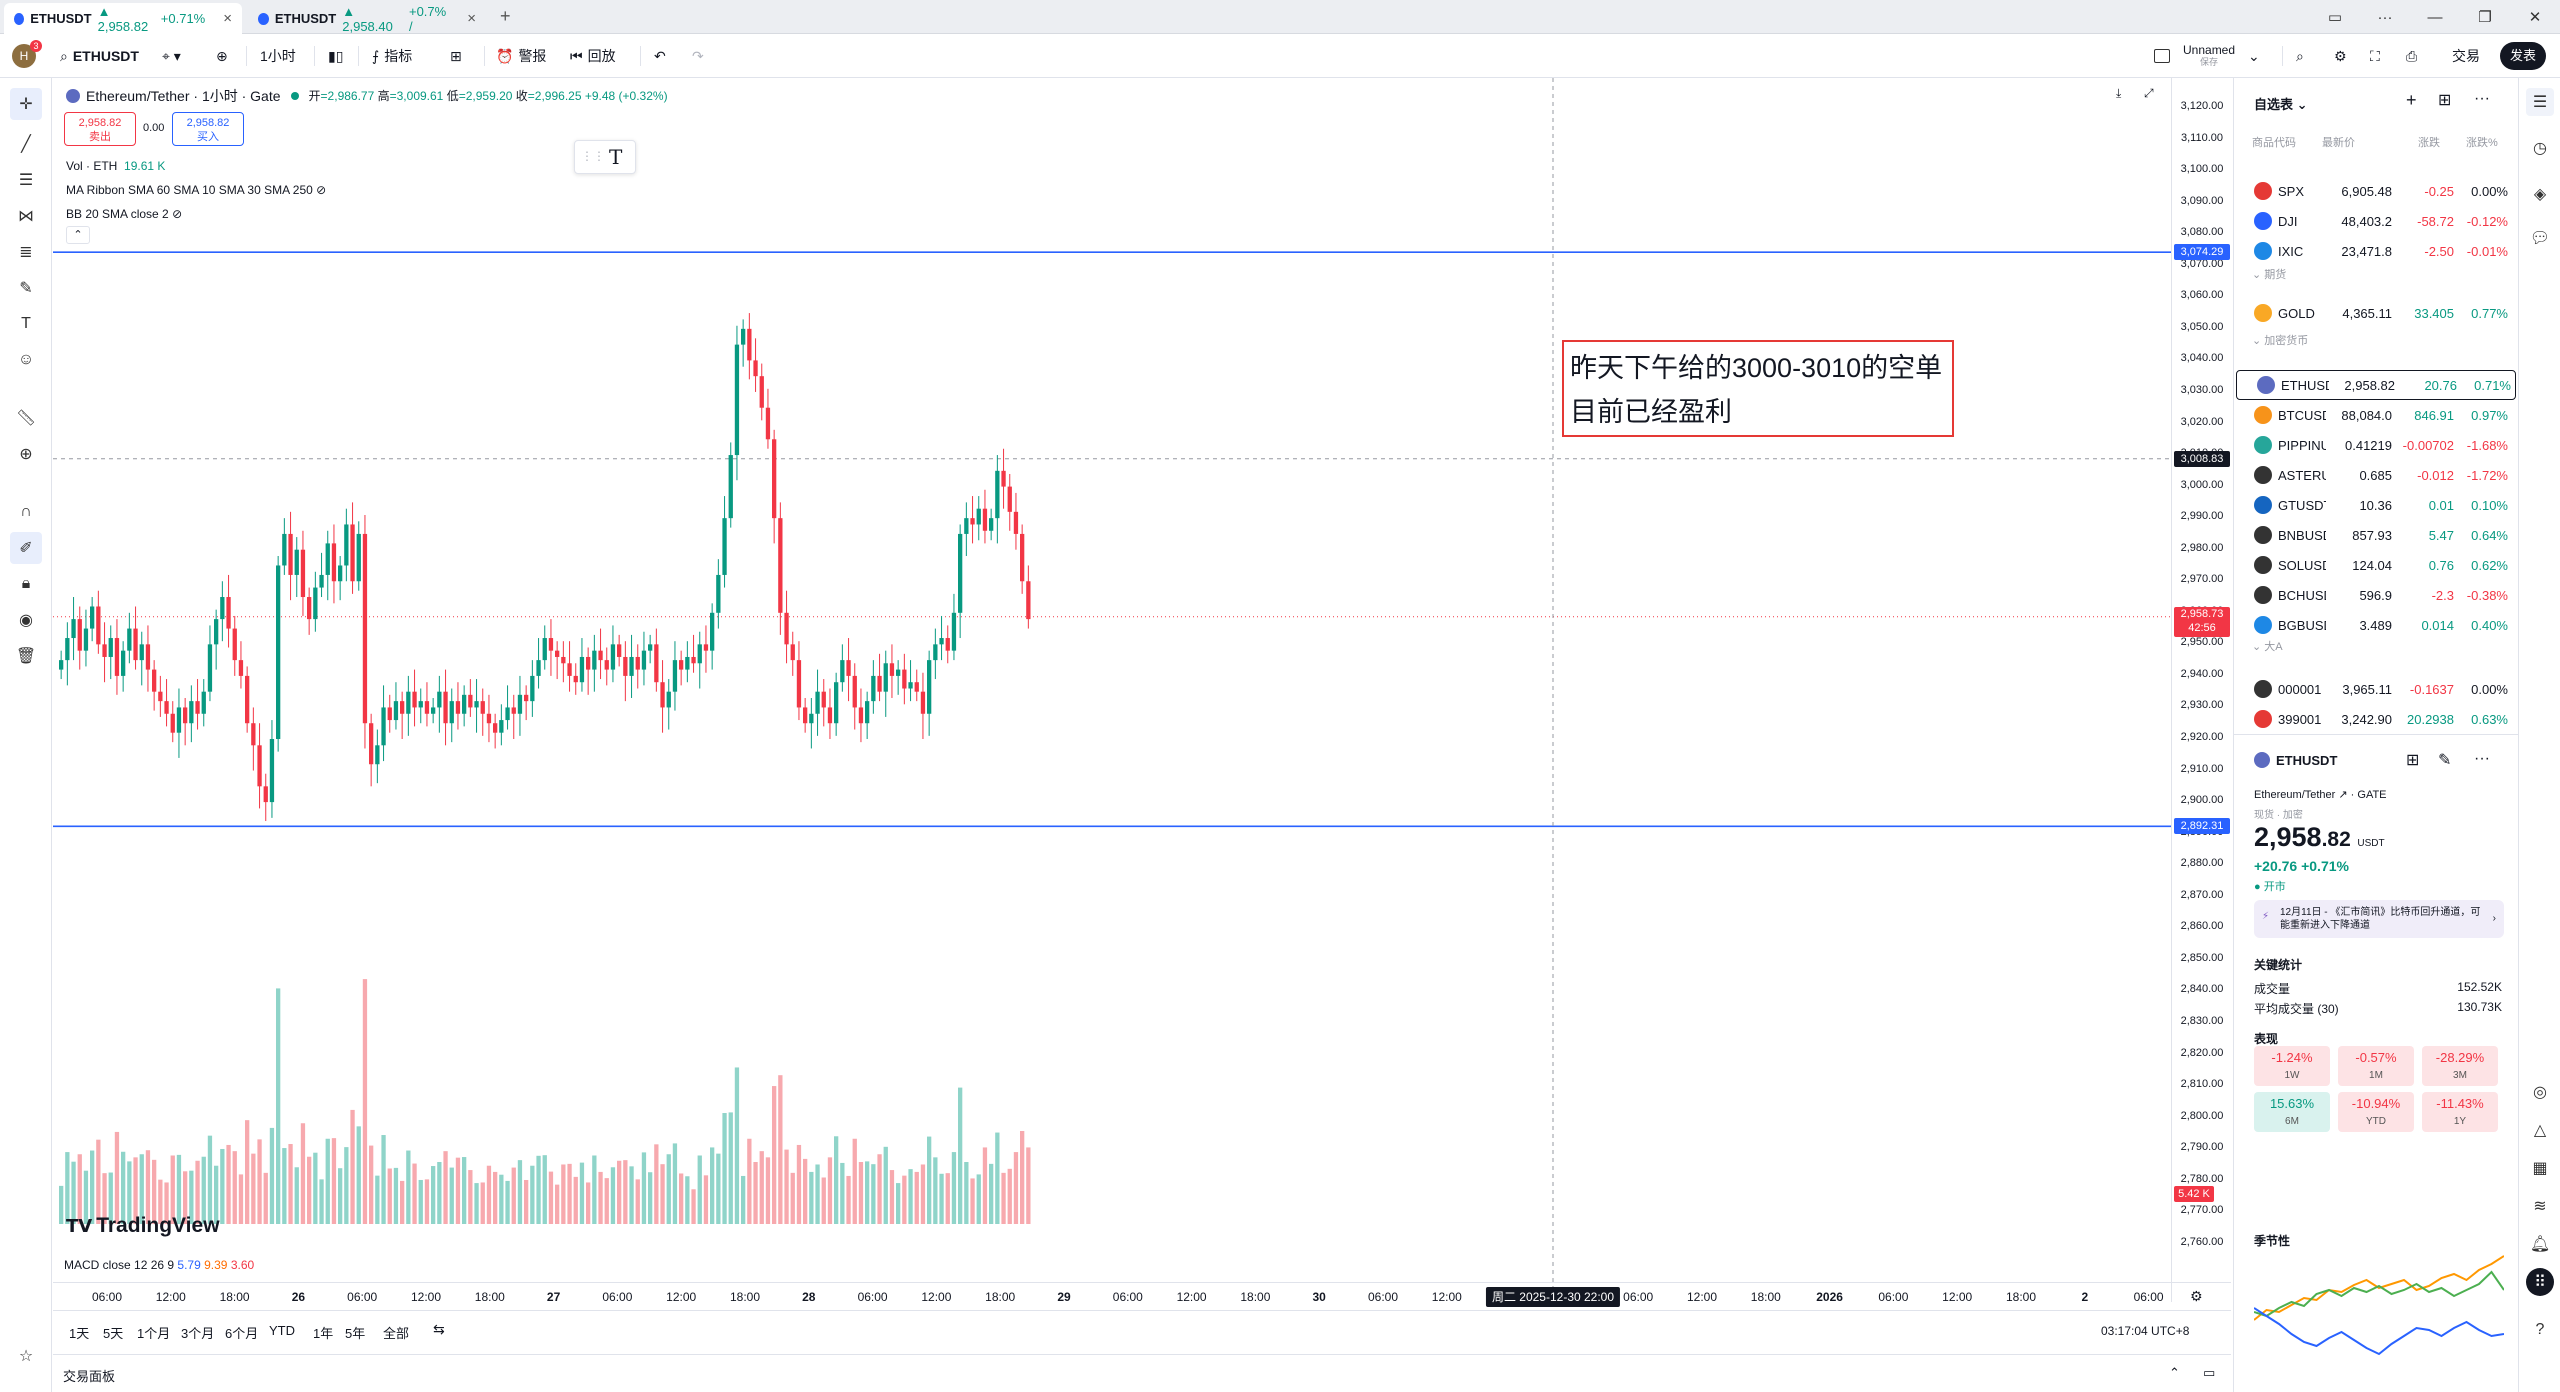 The image size is (2560, 1392). I want to click on scroll-down-icon: ⤓, so click(2119, 93).